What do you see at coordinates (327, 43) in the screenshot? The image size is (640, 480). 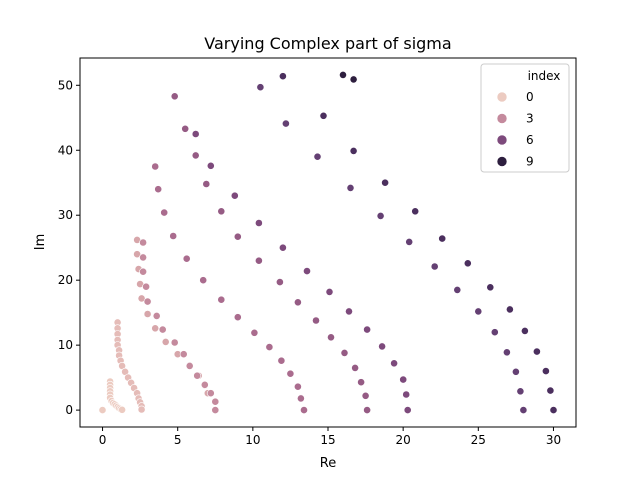 I see `chart-title: Varying Complex part of sigma` at bounding box center [327, 43].